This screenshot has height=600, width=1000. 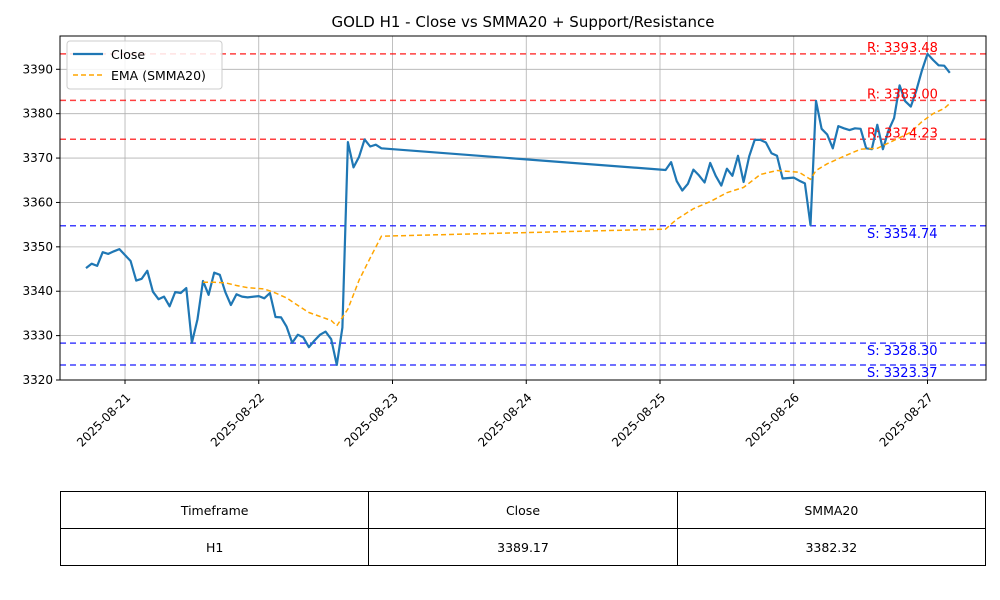 I want to click on y-axis: 3320 3330 3340 3350 3360 3370 3380 3390, so click(x=41, y=224).